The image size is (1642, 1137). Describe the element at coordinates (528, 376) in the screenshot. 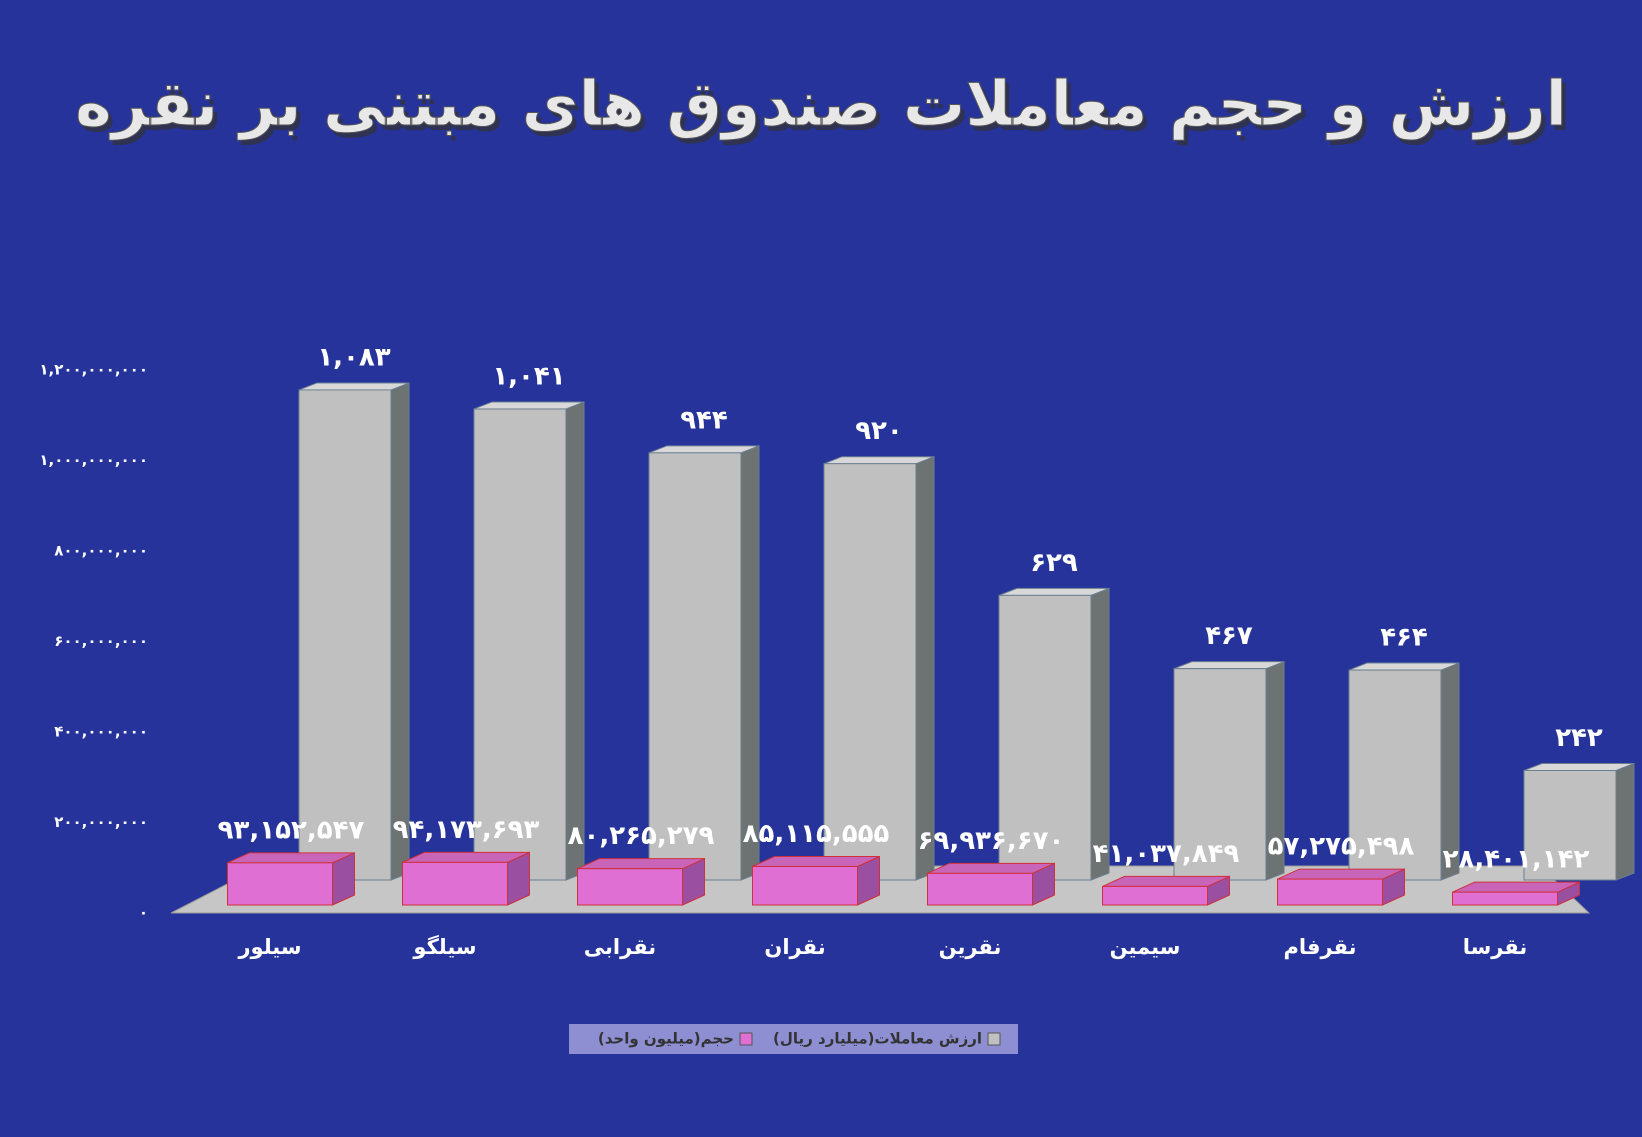

I see `data-label: ۱,۰۴۱` at that location.